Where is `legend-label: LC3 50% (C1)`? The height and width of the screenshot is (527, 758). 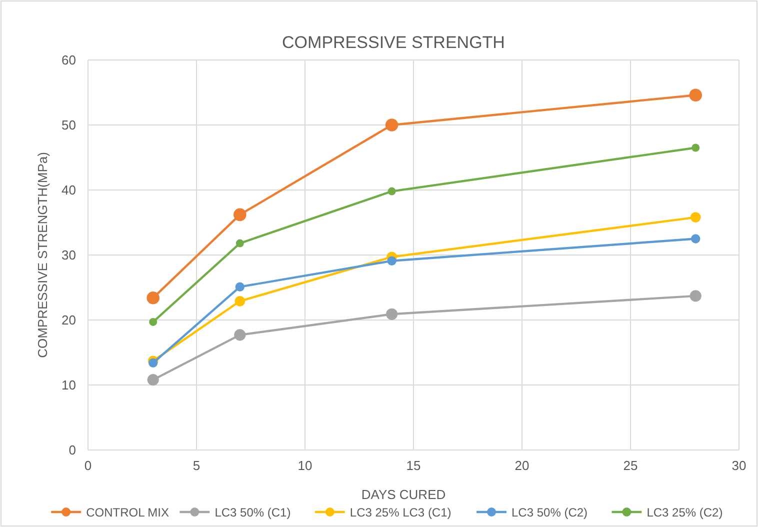
legend-label: LC3 50% (C1) is located at coordinates (252, 513).